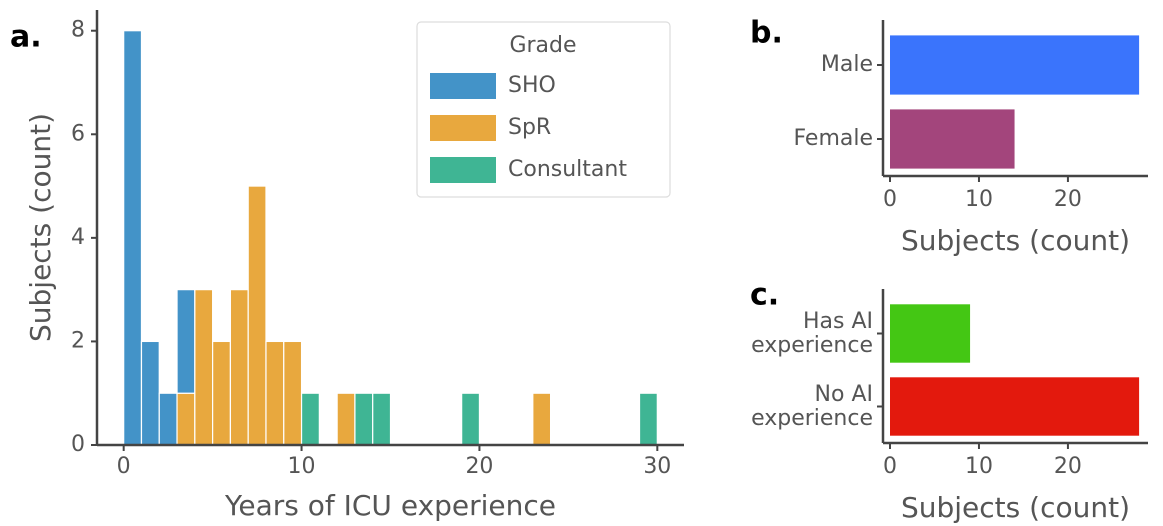  Describe the element at coordinates (390, 505) in the screenshot. I see `x-axis-label: Years of ICU experience` at that location.